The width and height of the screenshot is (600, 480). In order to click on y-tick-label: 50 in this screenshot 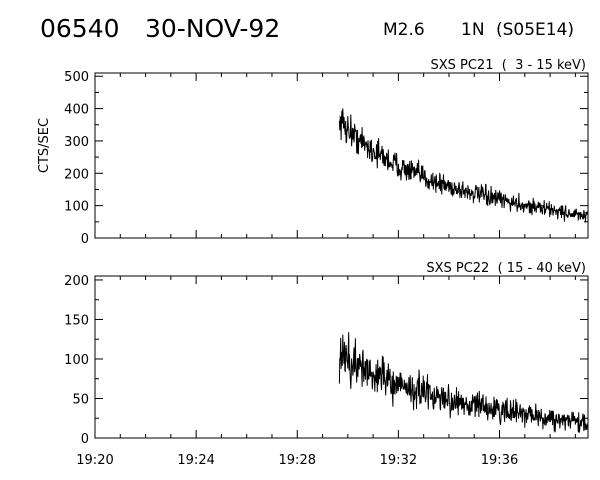, I will do `click(80, 399)`.